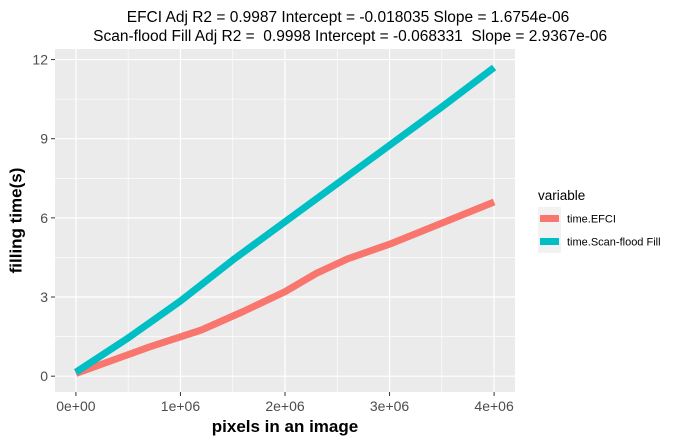 The image size is (689, 442). I want to click on legend-label: time.EFCI, so click(591, 220).